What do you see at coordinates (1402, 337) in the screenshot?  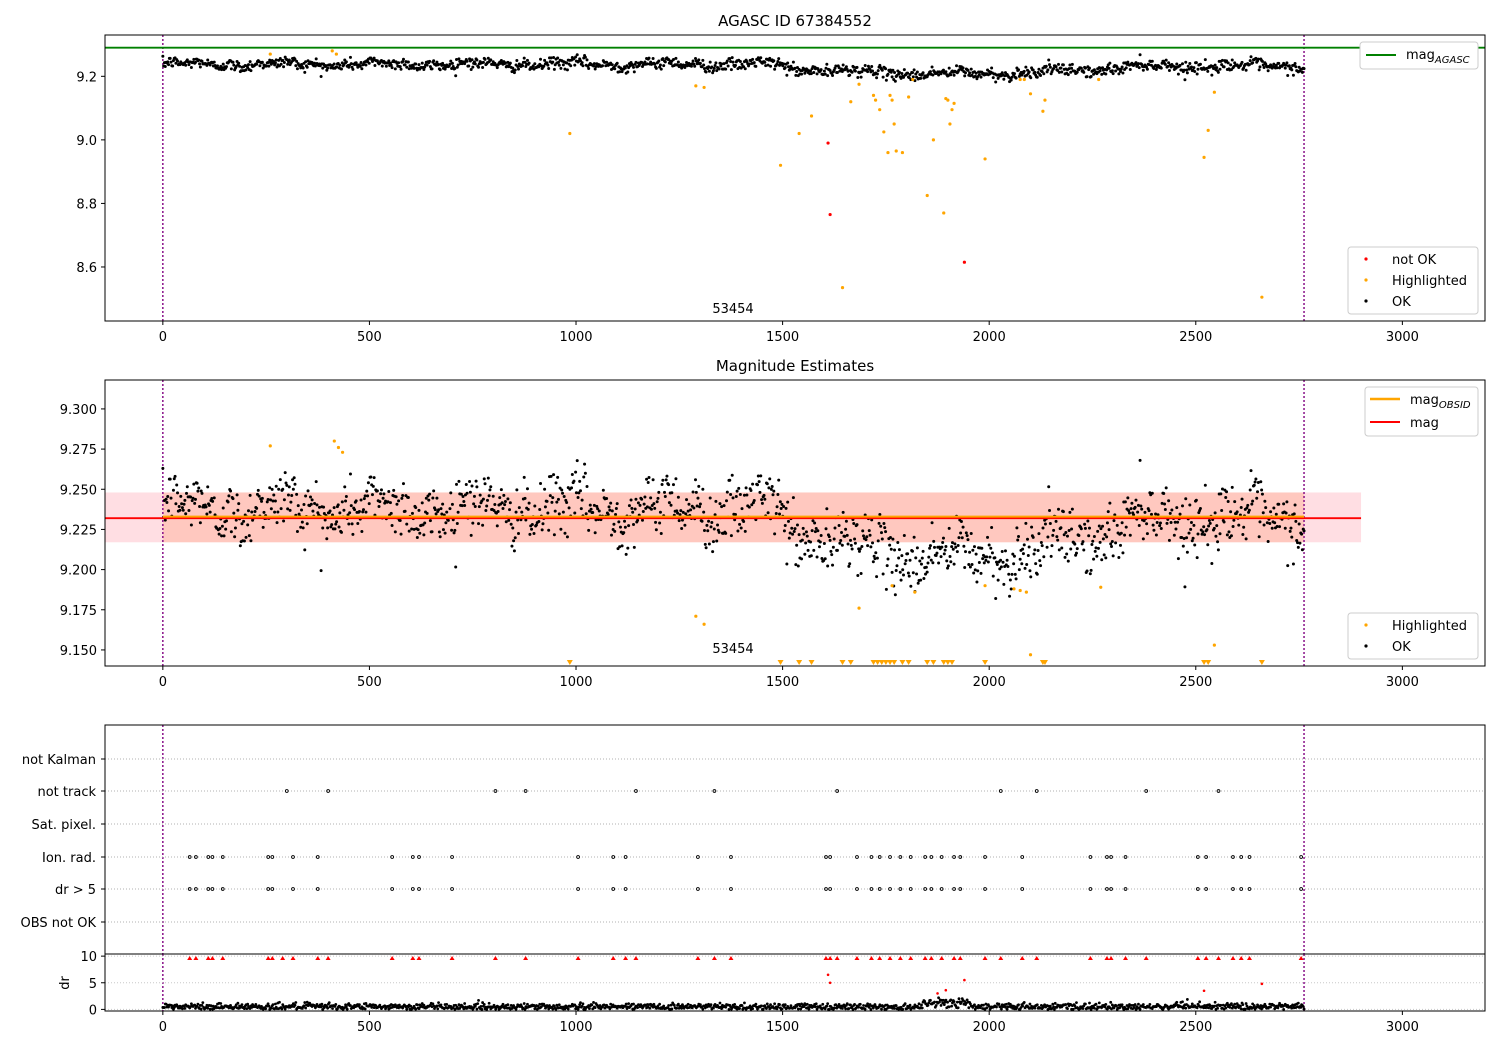 I see `x-tick-label: 3000` at bounding box center [1402, 337].